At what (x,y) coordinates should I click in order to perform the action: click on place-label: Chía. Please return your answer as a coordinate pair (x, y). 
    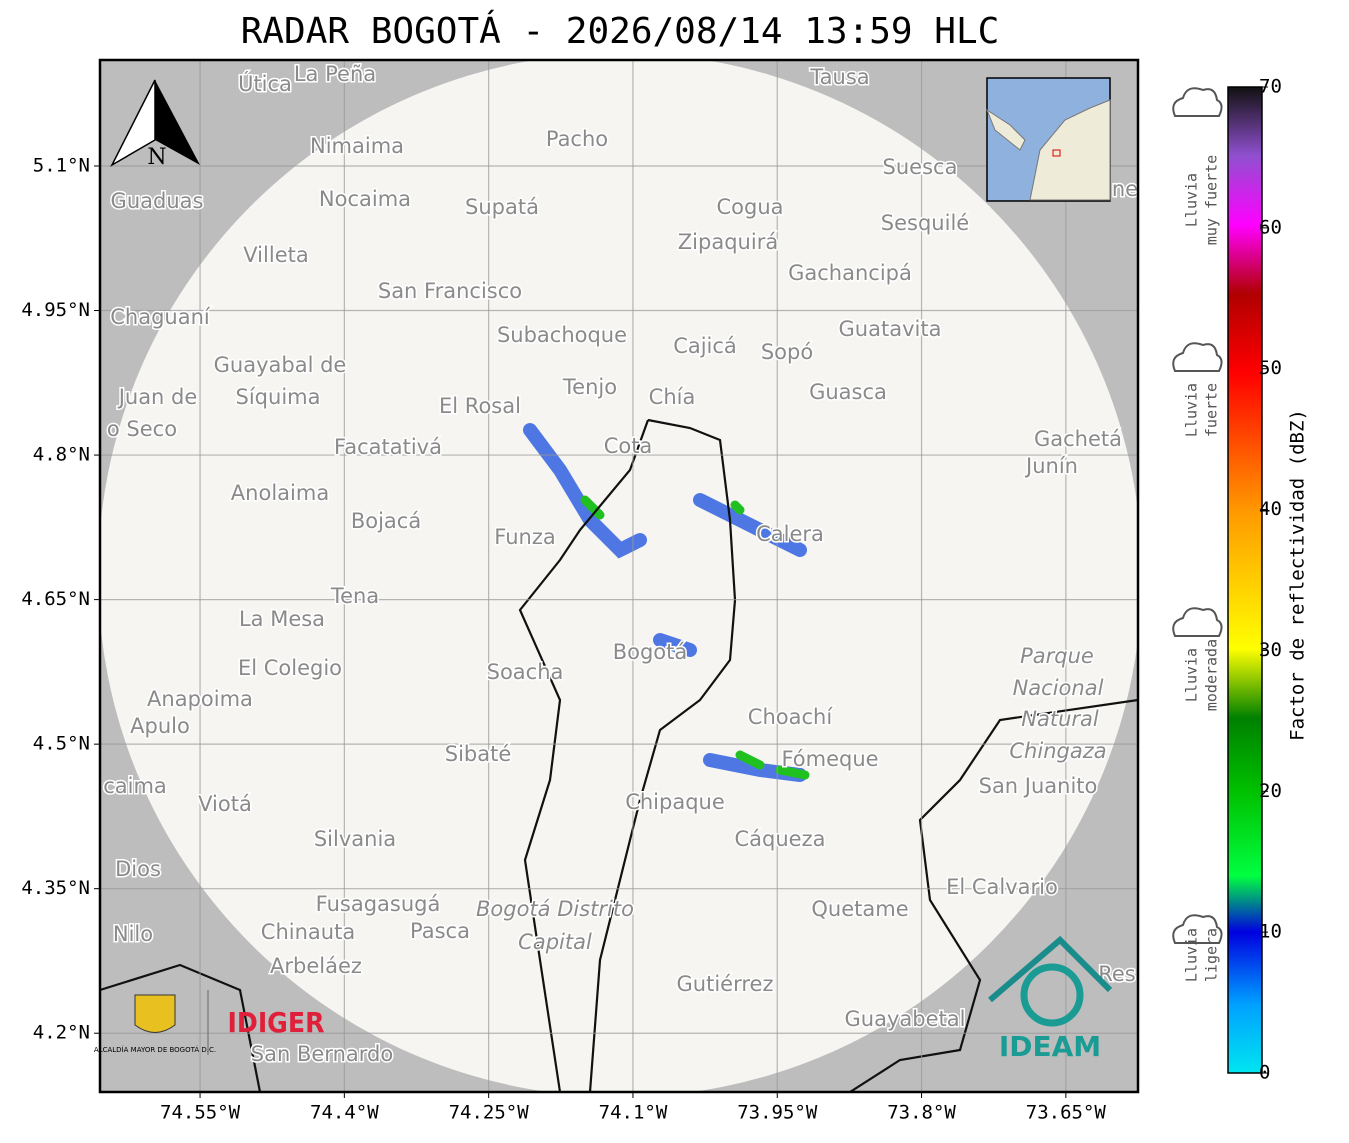
    Looking at the image, I should click on (672, 397).